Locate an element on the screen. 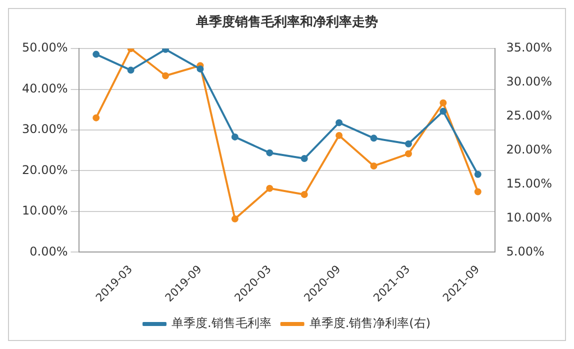 This screenshot has width=574, height=349. y-tick-label: 10.00% is located at coordinates (45, 211).